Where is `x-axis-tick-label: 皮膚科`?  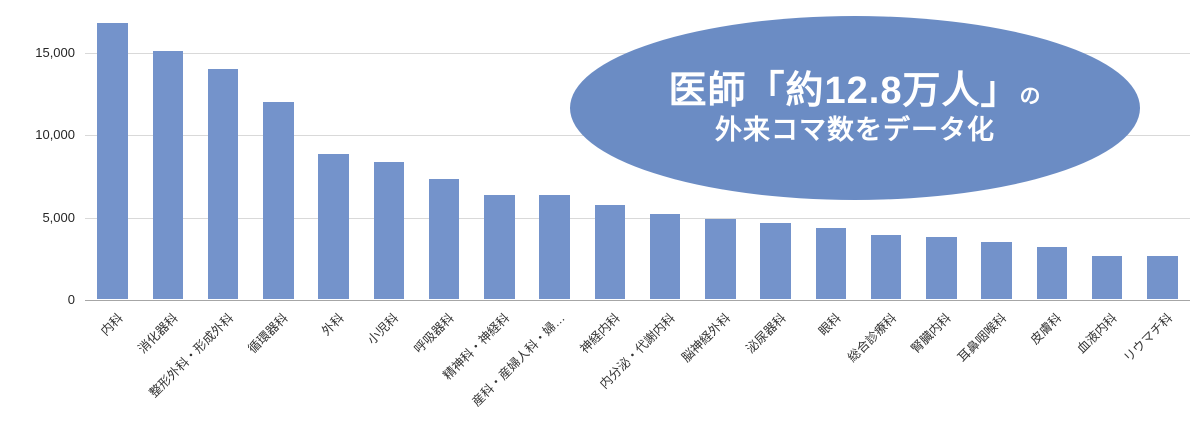 x-axis-tick-label: 皮膚科 is located at coordinates (1046, 329).